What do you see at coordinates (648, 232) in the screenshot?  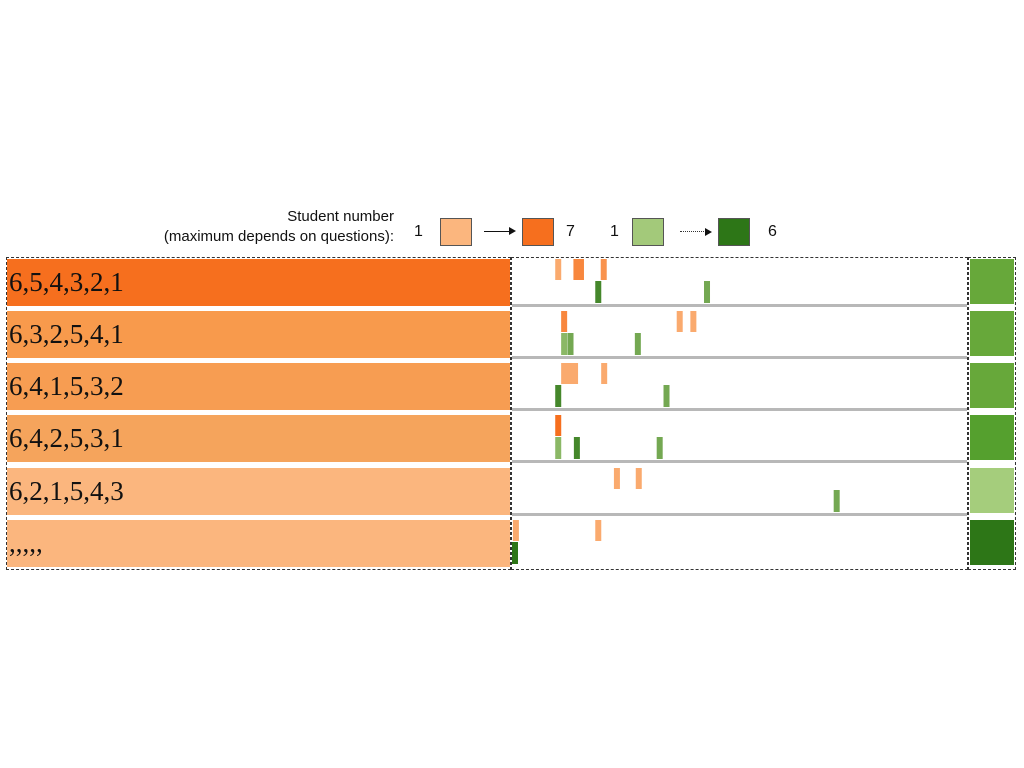 I see `legend-green-min-swatch` at bounding box center [648, 232].